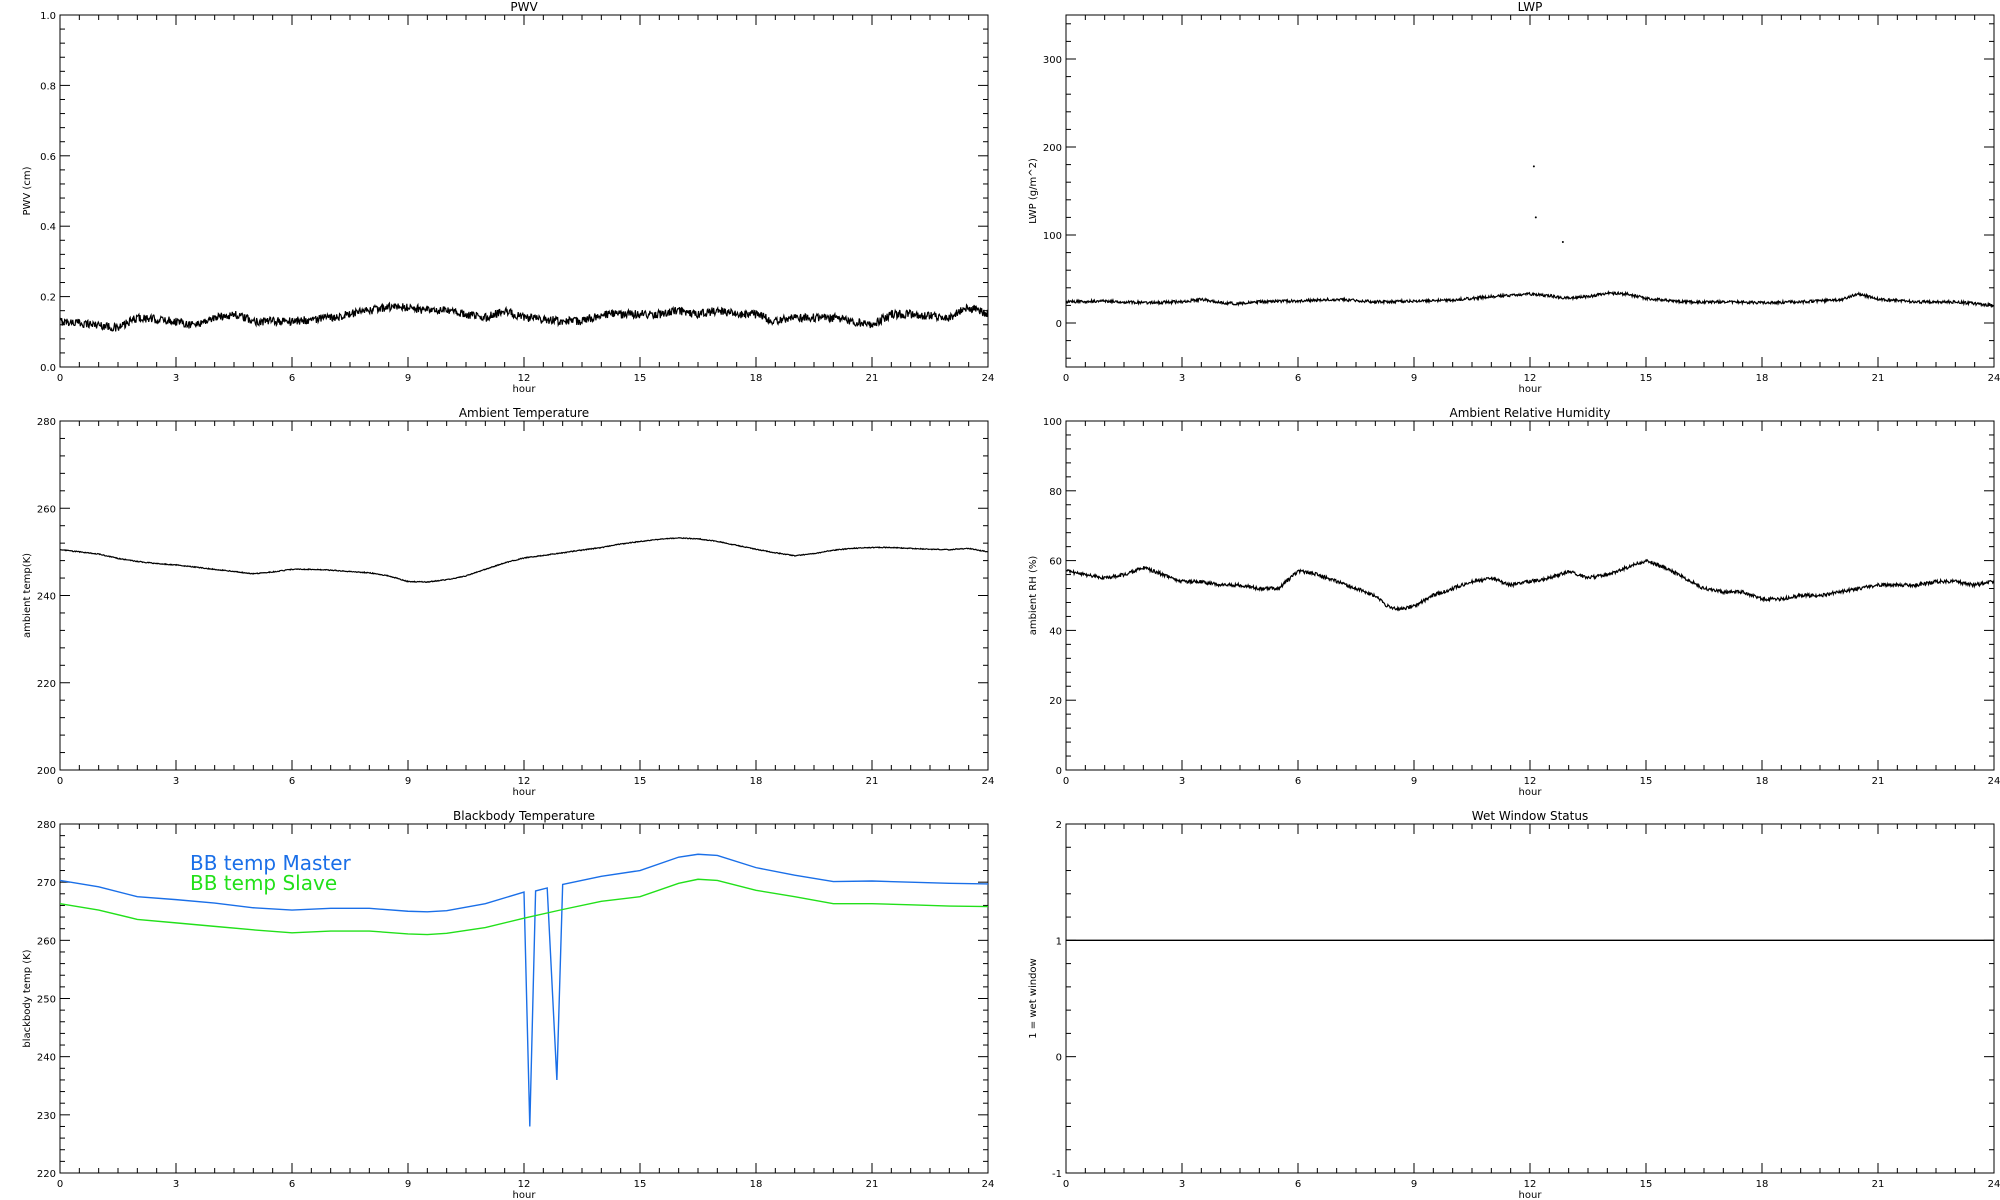 The width and height of the screenshot is (2000, 1200). What do you see at coordinates (1055, 492) in the screenshot?
I see `y-tick-label: 80` at bounding box center [1055, 492].